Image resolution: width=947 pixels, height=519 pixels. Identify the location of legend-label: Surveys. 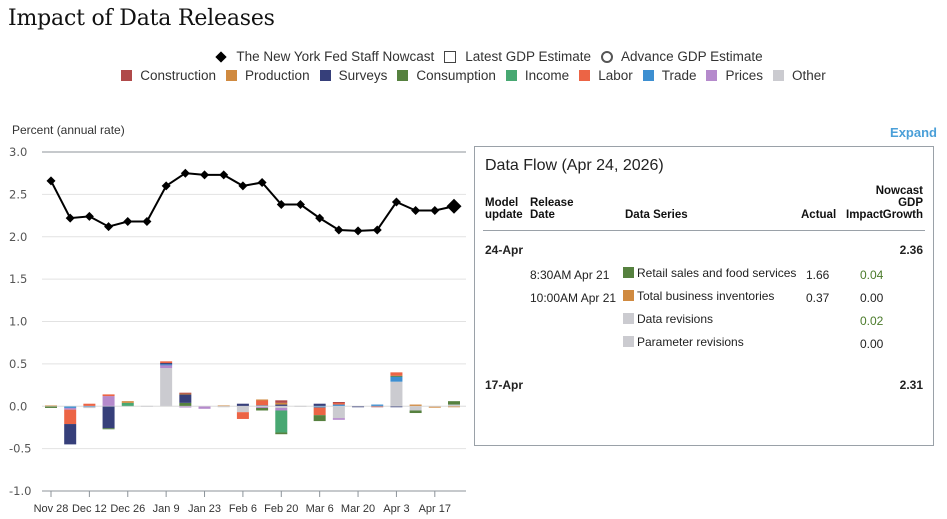
(363, 75).